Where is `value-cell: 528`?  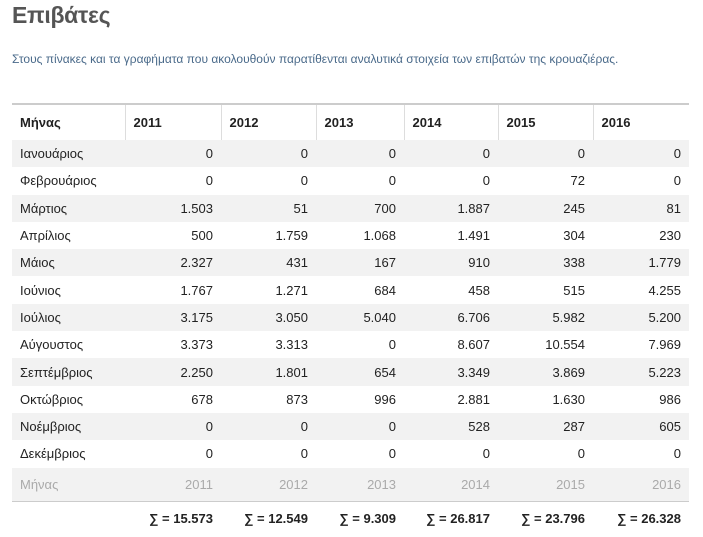
value-cell: 528 is located at coordinates (451, 426).